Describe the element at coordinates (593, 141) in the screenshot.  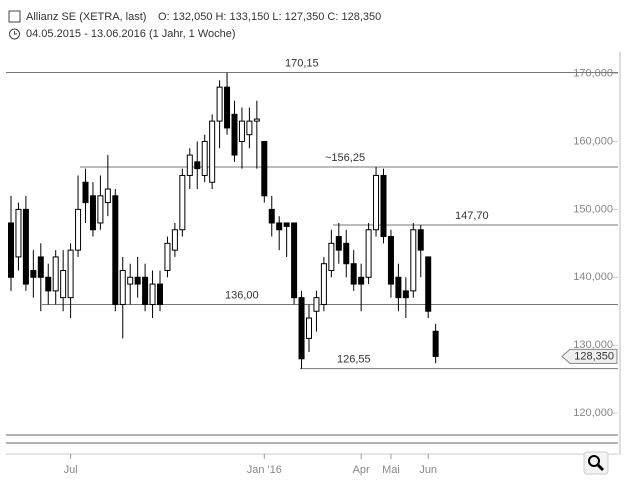
I see `y-tick-label: 160,000` at that location.